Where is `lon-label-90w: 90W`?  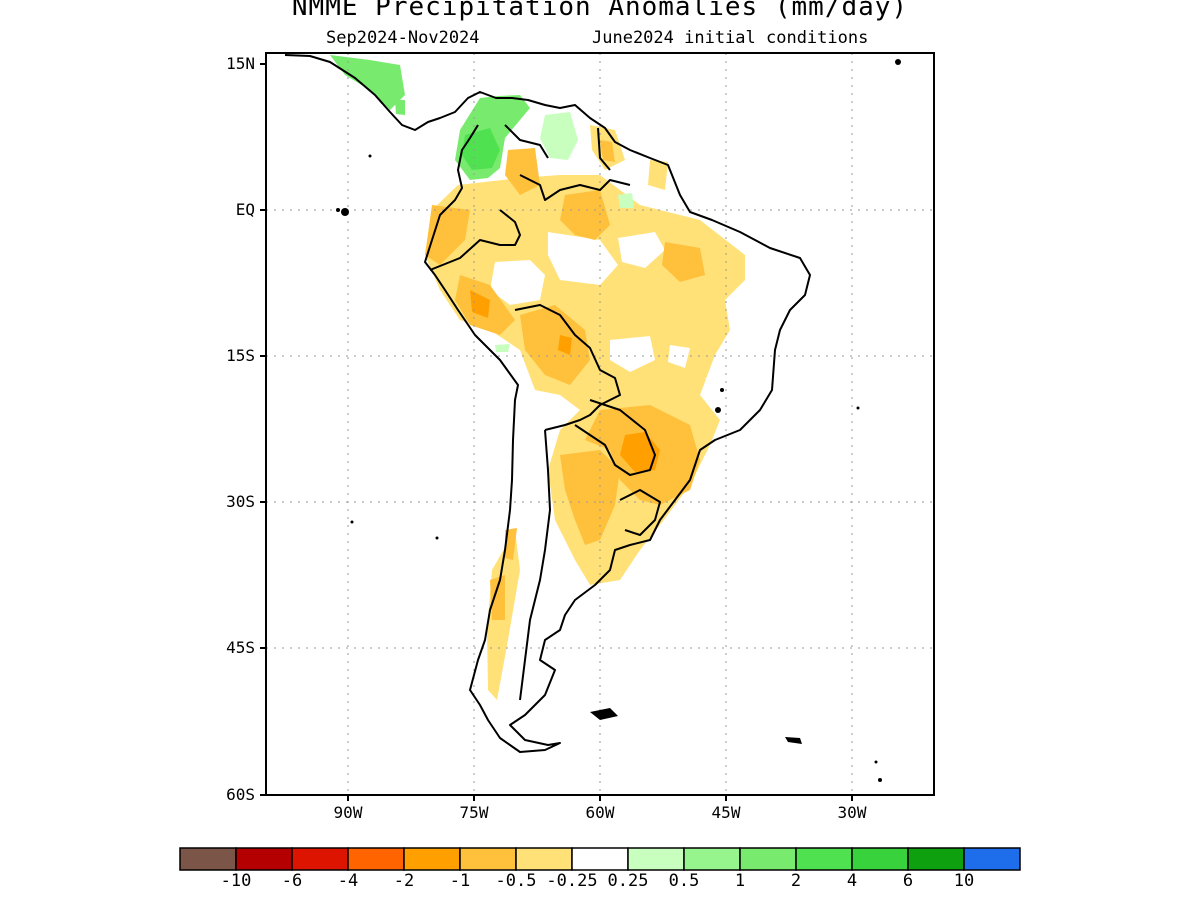 lon-label-90w: 90W is located at coordinates (348, 812).